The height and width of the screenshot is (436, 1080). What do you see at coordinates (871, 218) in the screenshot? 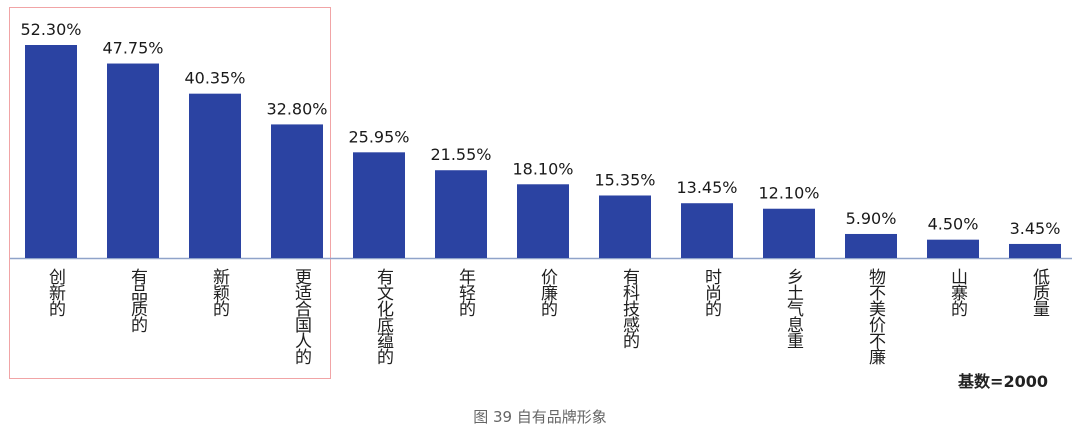
I see `bar-value-label: 5.90%` at bounding box center [871, 218].